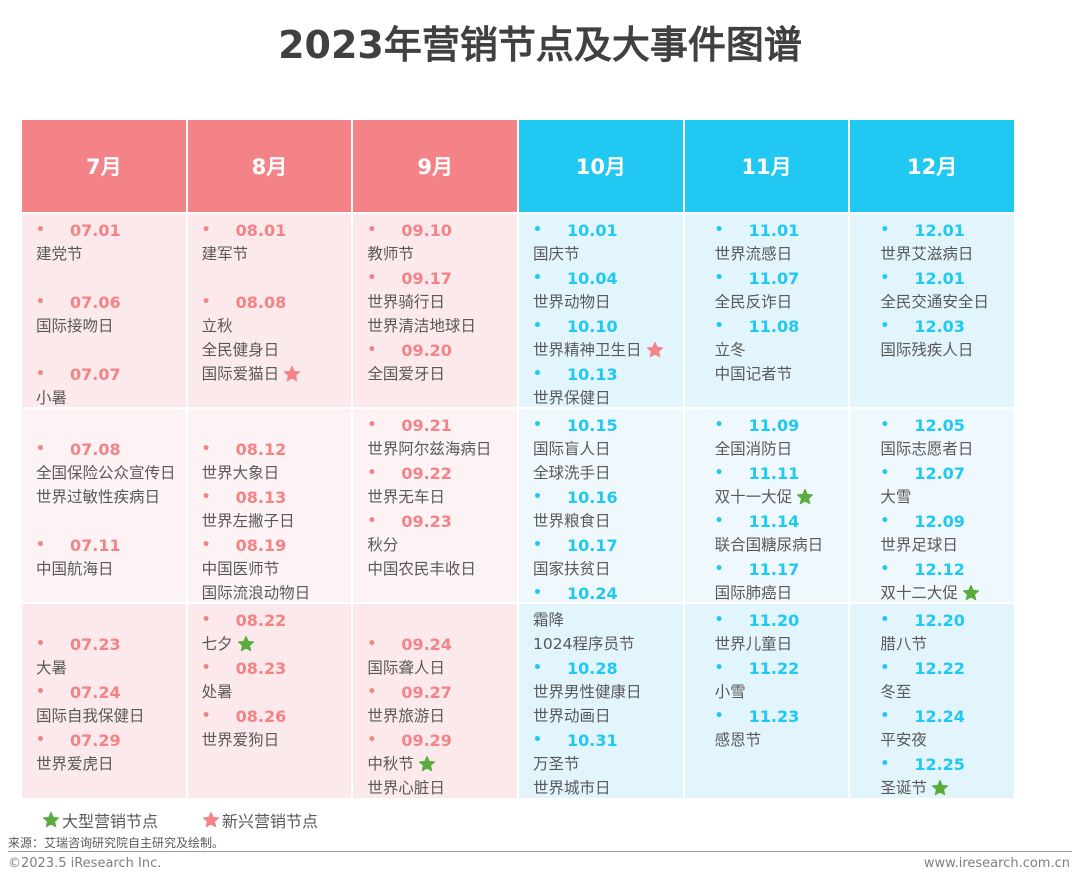 The image size is (1080, 894). Describe the element at coordinates (903, 788) in the screenshot. I see `event-name: 圣诞节` at that location.